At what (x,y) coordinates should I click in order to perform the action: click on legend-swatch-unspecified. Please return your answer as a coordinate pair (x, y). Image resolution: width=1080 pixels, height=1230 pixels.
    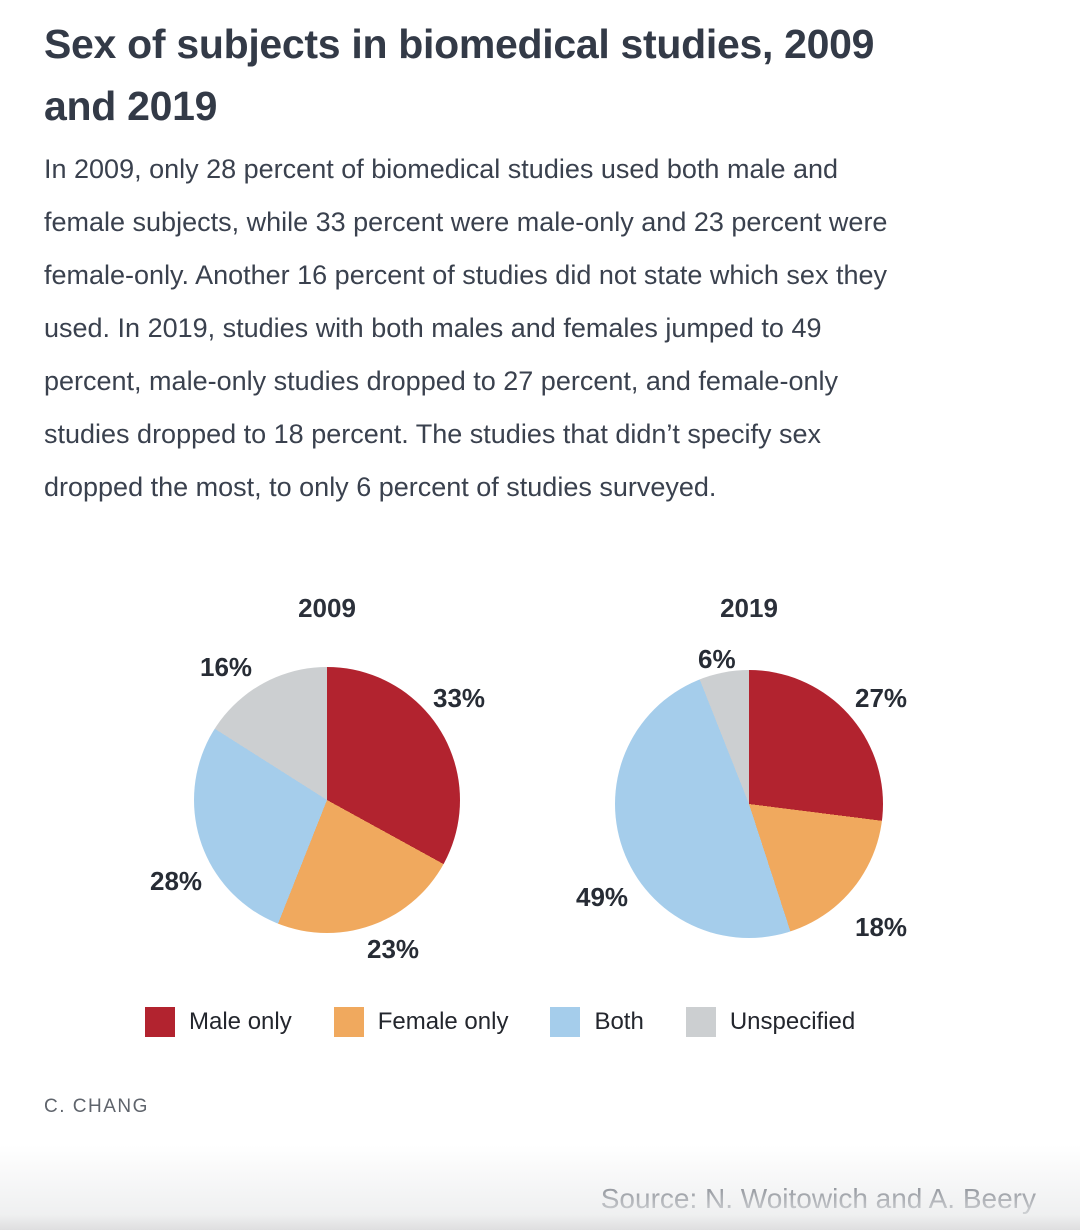
    Looking at the image, I should click on (700, 1022).